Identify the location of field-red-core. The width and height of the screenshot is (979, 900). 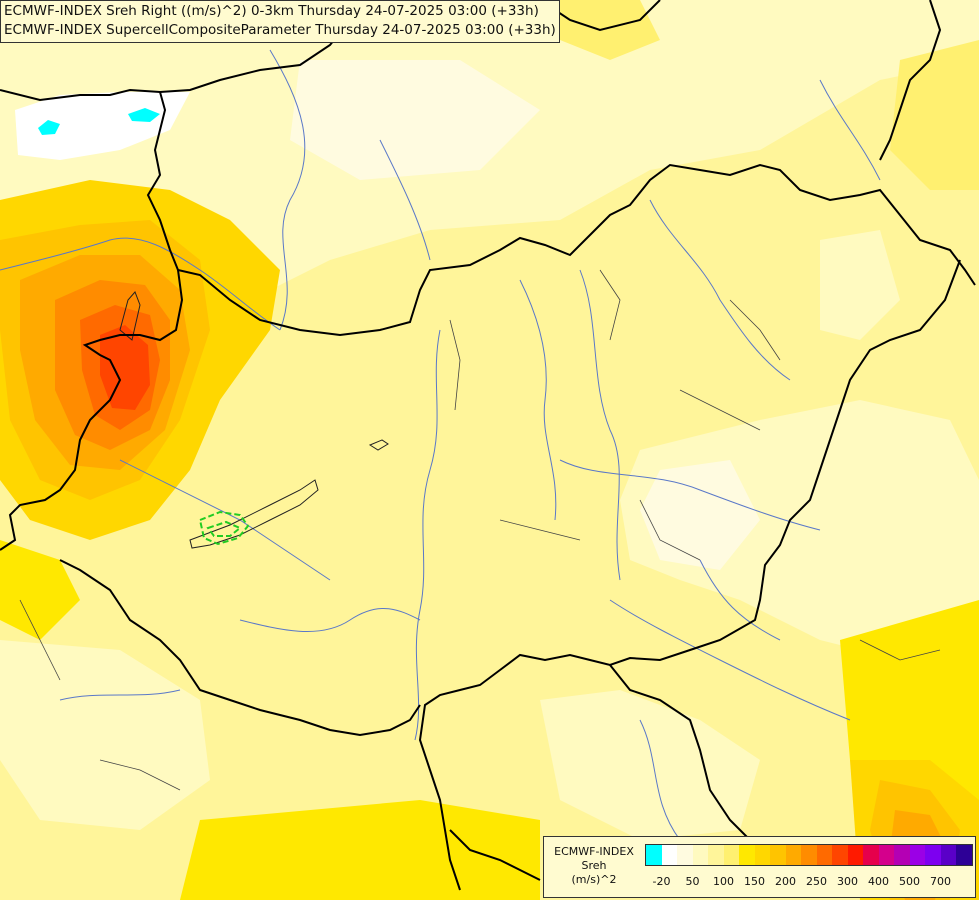
(125, 367).